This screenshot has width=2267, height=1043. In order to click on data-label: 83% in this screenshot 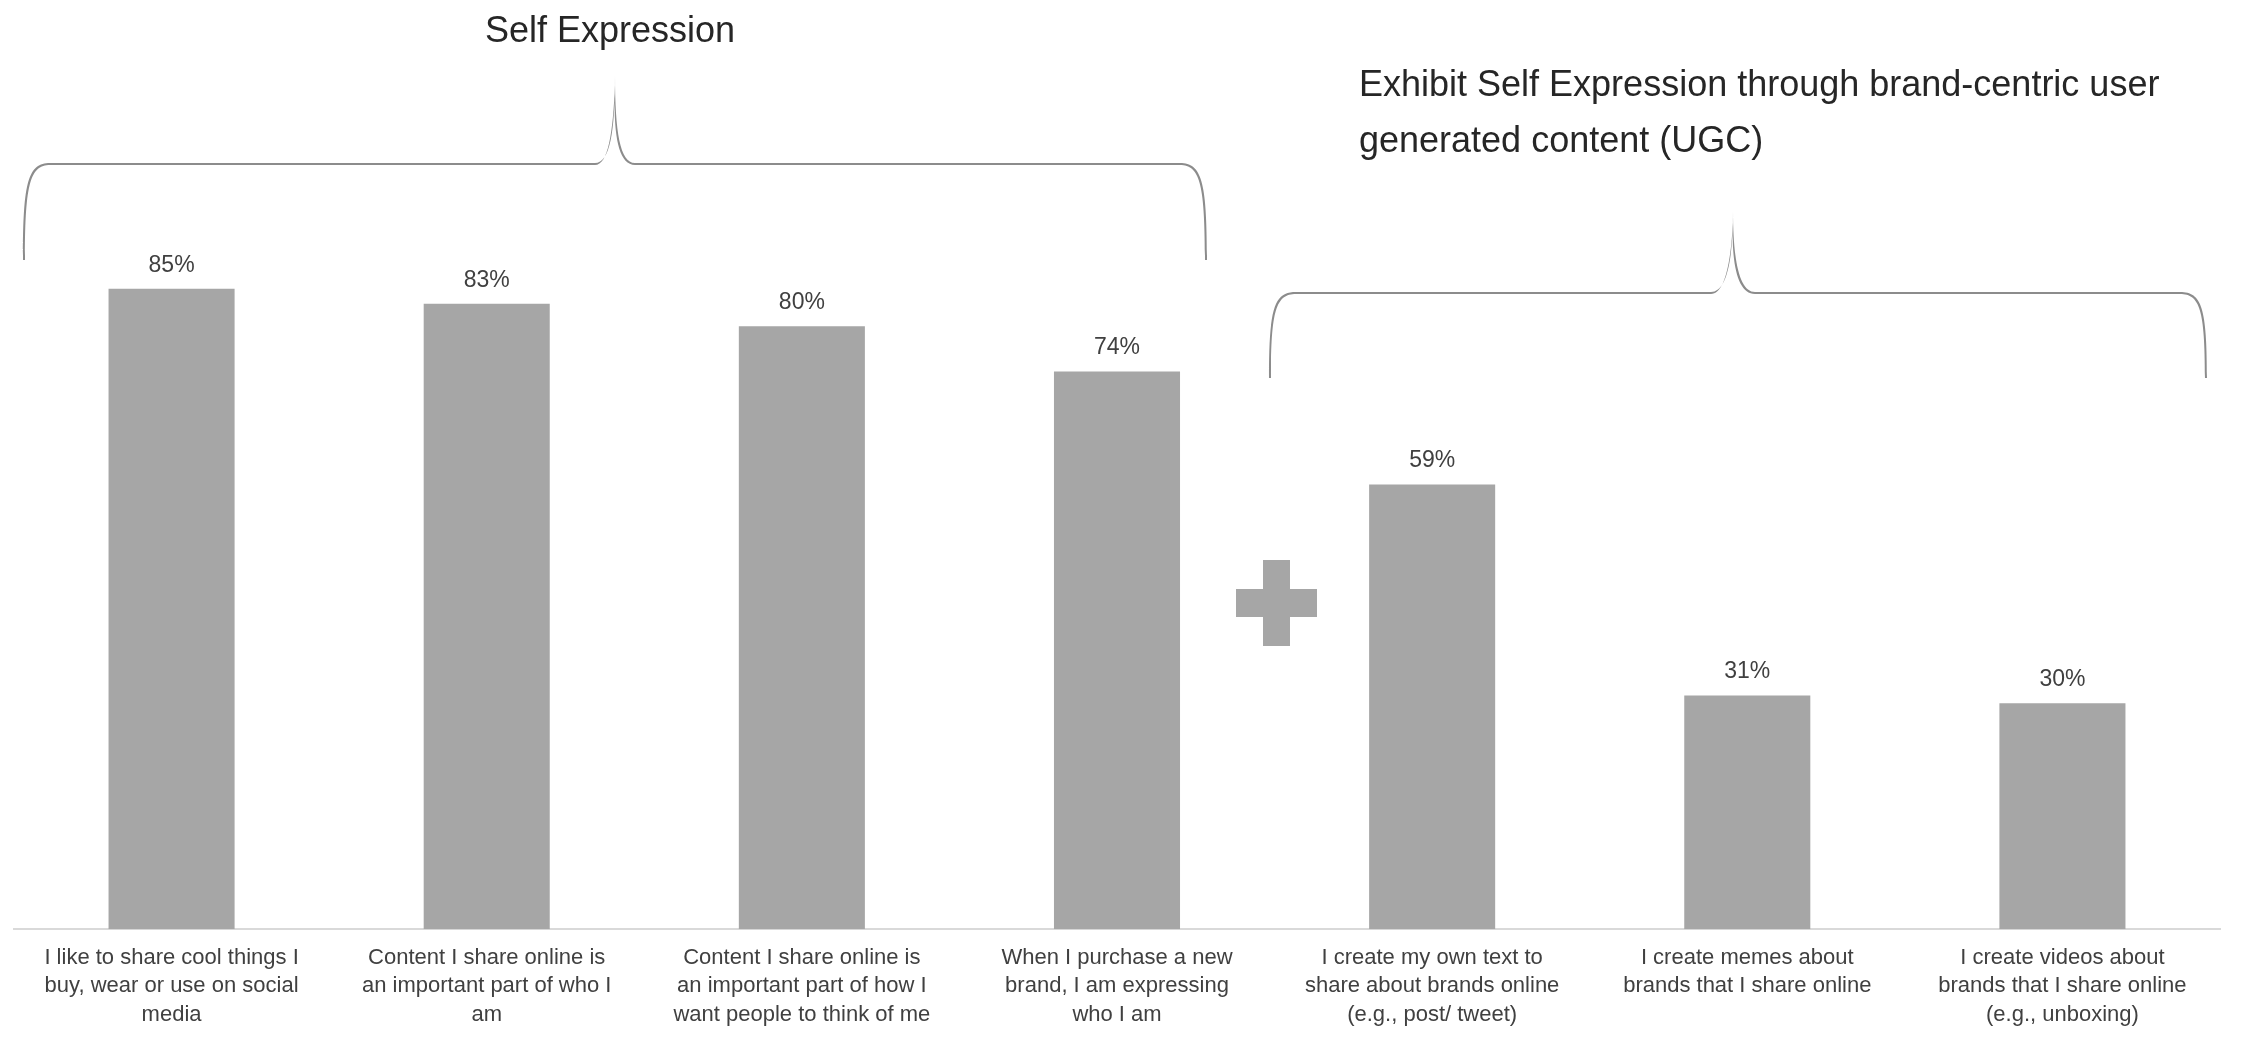, I will do `click(486, 278)`.